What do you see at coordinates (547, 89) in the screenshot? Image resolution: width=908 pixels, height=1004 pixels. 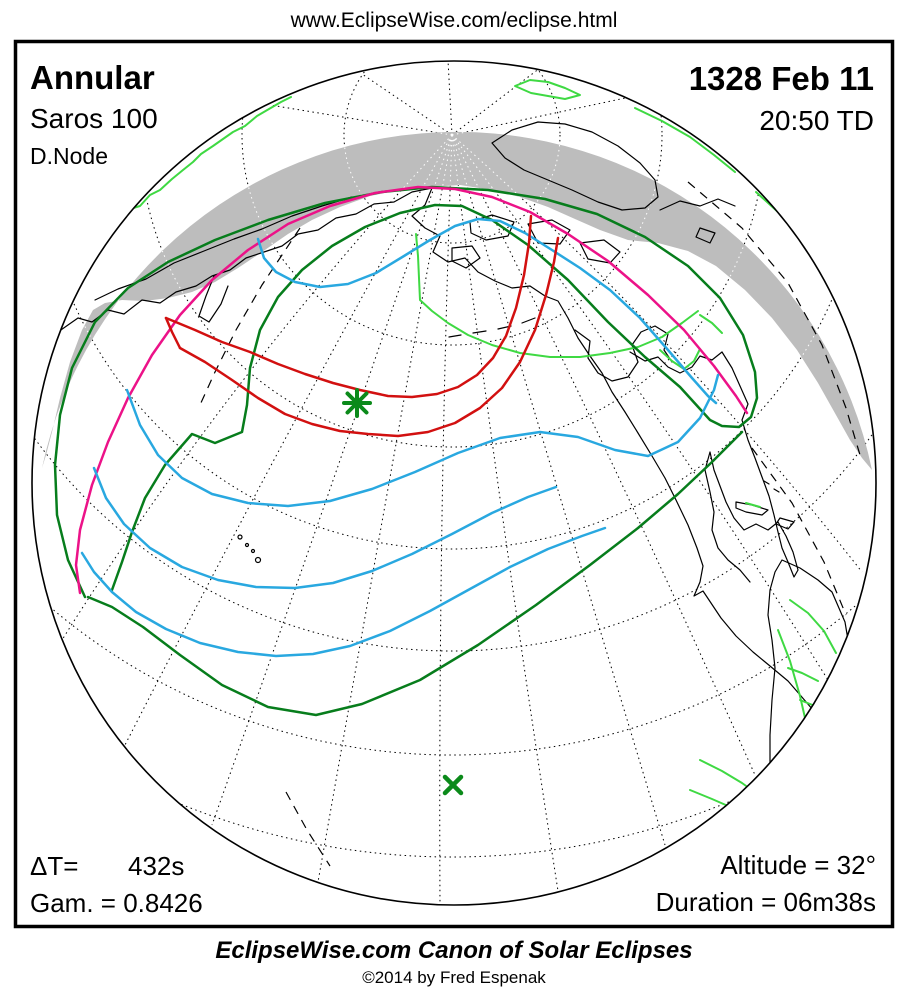 I see `border-svalbard` at bounding box center [547, 89].